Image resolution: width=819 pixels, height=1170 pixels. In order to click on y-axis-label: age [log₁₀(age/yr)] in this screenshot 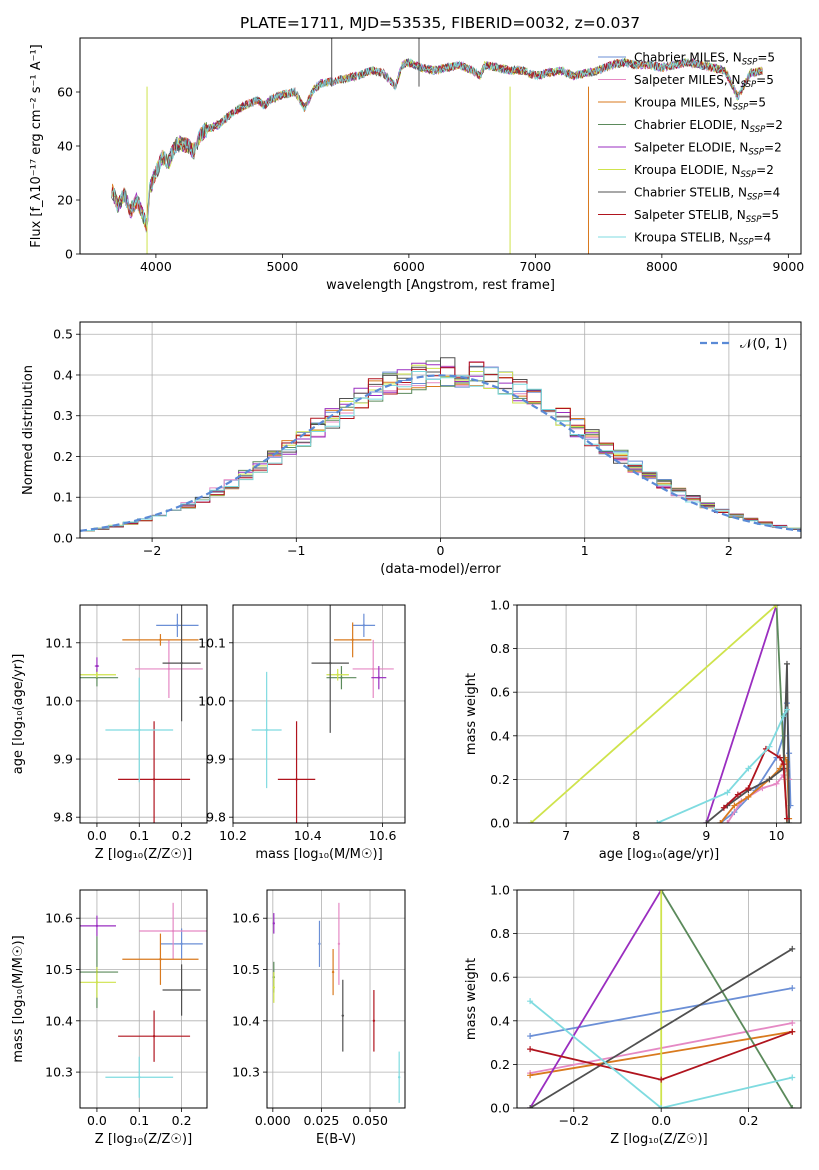, I will do `click(18, 714)`.